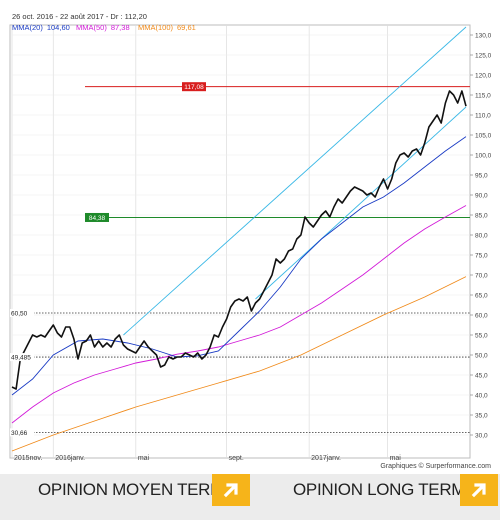  What do you see at coordinates (483, 76) in the screenshot?
I see `y-tick-label: 120,0` at bounding box center [483, 76].